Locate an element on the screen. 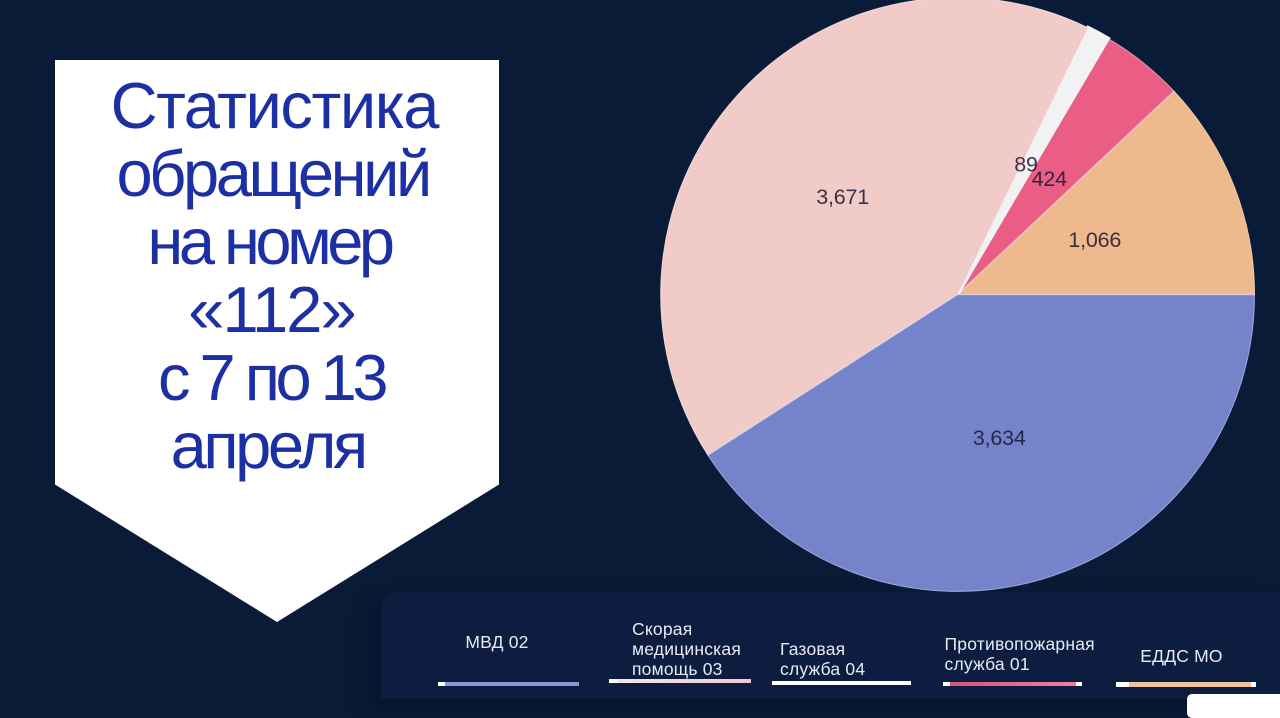 This screenshot has height=718, width=1280. svg-text: 424 is located at coordinates (1050, 179).